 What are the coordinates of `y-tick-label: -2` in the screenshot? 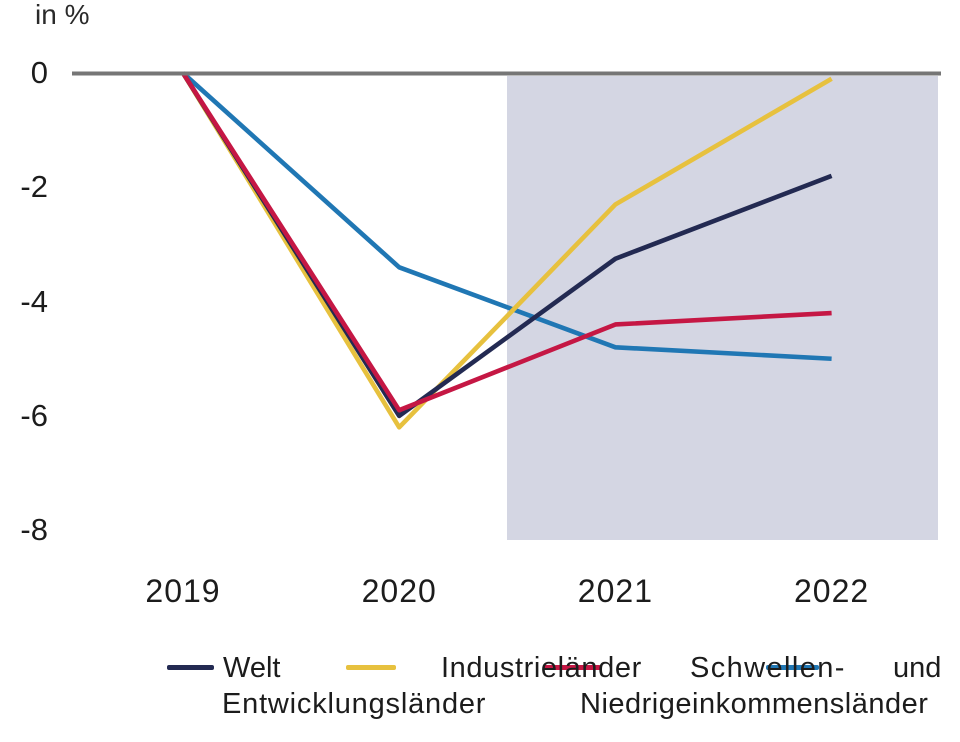 It's located at (34, 187).